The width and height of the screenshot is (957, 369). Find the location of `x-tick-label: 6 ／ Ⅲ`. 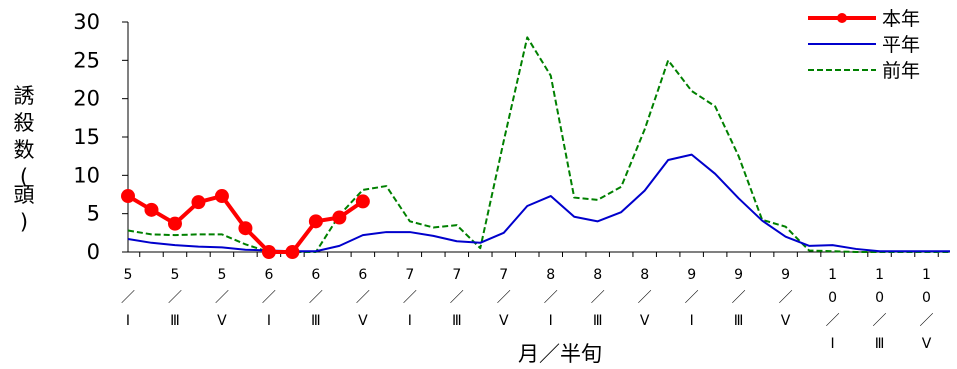

x-tick-label: 6 ／ Ⅲ is located at coordinates (316, 298).